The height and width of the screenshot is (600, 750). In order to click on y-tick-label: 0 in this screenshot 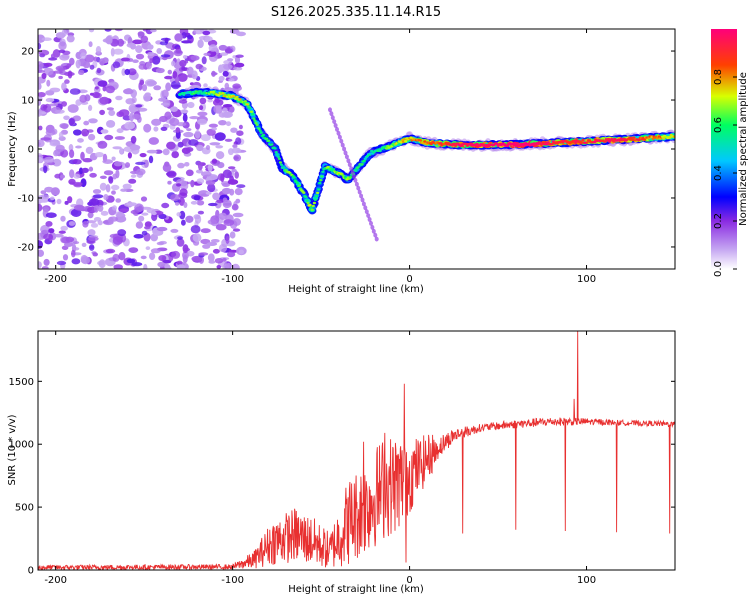, I will do `click(31, 150)`.